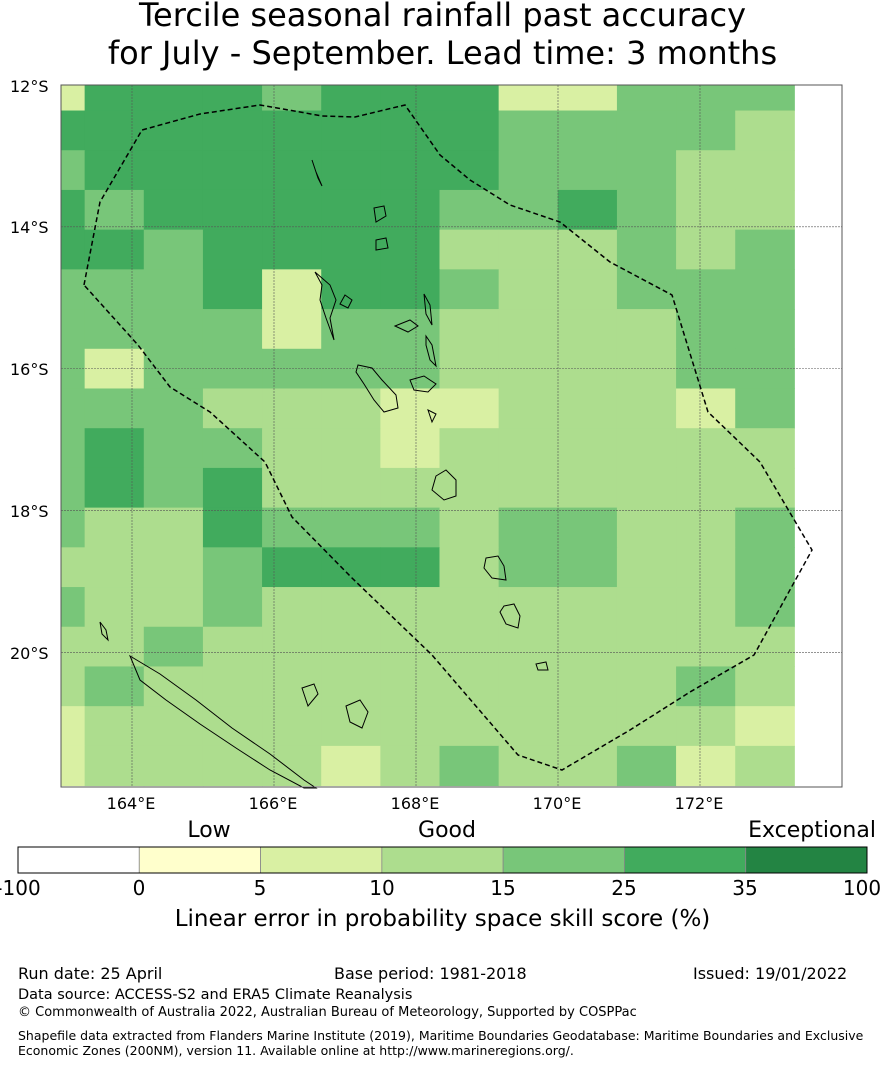 The width and height of the screenshot is (885, 1065). I want to click on island-efate, so click(444, 485).